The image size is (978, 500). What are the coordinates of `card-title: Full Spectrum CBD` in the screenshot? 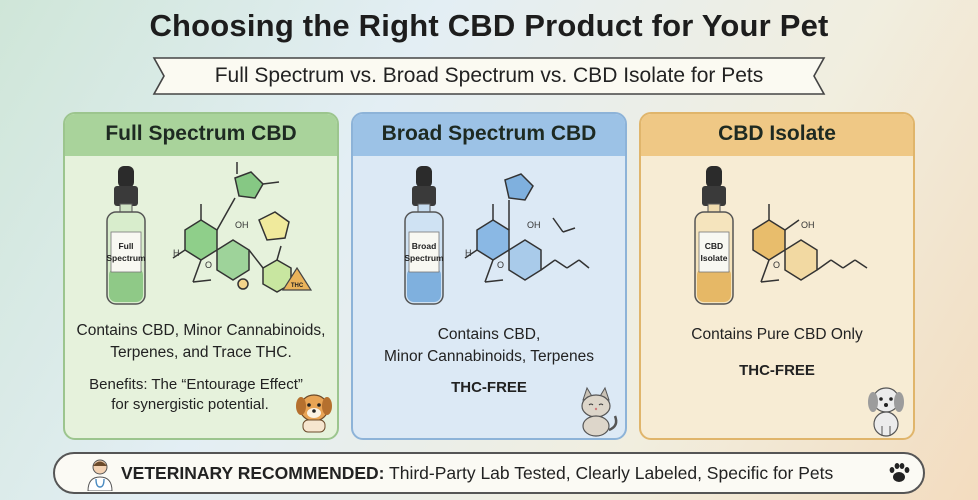 It's located at (201, 135).